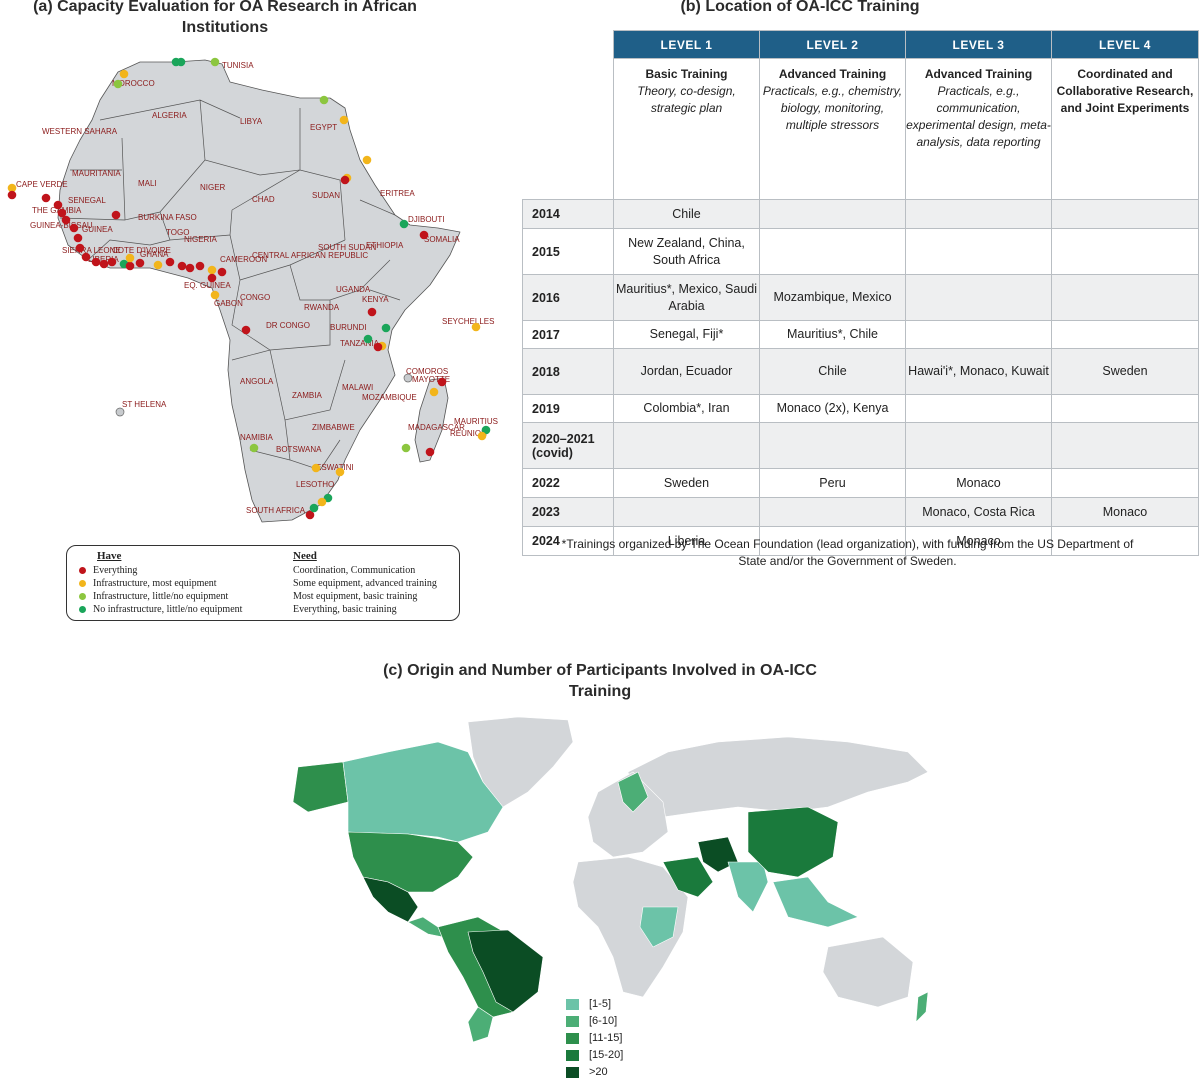 Image resolution: width=1200 pixels, height=1083 pixels. Describe the element at coordinates (360, 343) in the screenshot. I see `country-label-tanzania: TANZANIA` at that location.